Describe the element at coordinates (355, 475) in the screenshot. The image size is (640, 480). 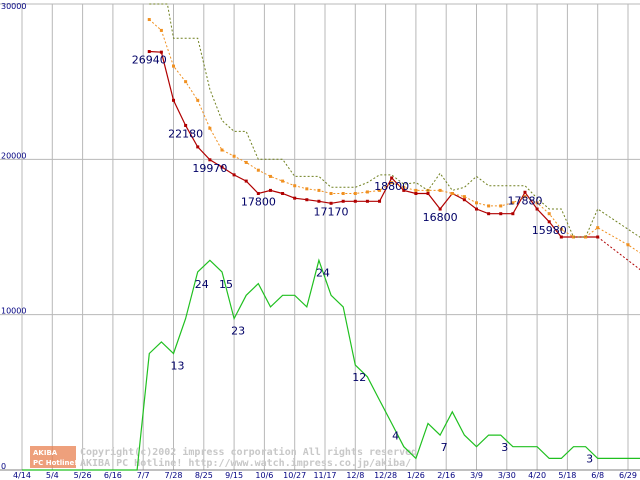
I see `x-tick-label: 12/8` at that location.